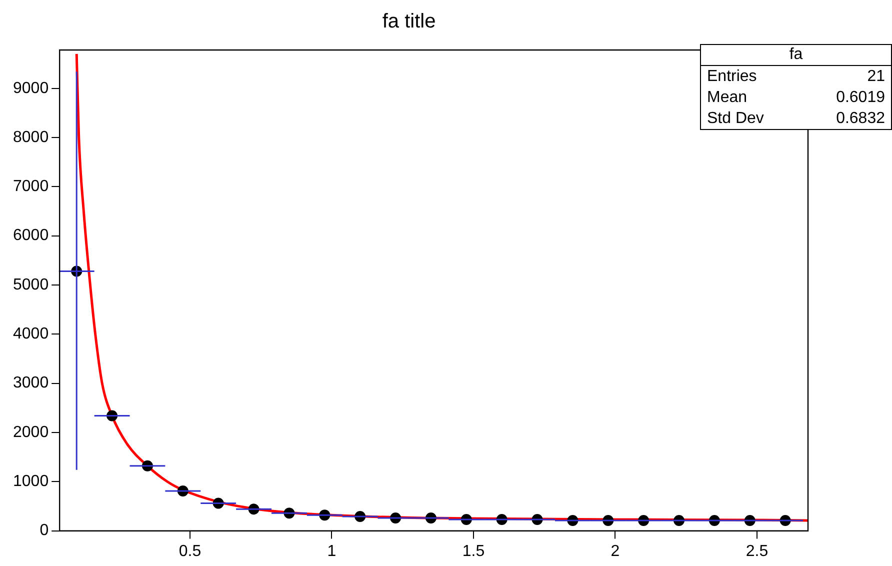 The width and height of the screenshot is (892, 566). I want to click on text: 21, so click(876, 77).